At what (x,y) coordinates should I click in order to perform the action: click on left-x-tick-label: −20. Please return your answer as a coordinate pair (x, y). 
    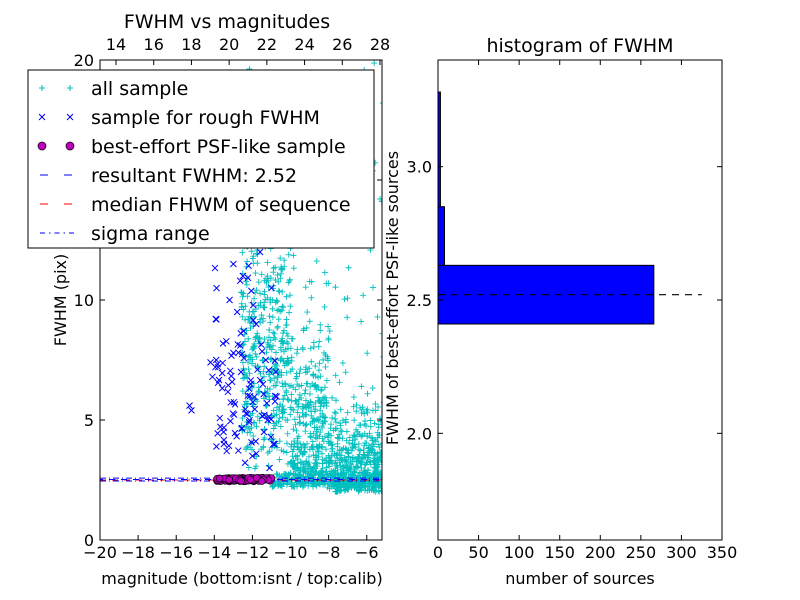
    Looking at the image, I should click on (100, 552).